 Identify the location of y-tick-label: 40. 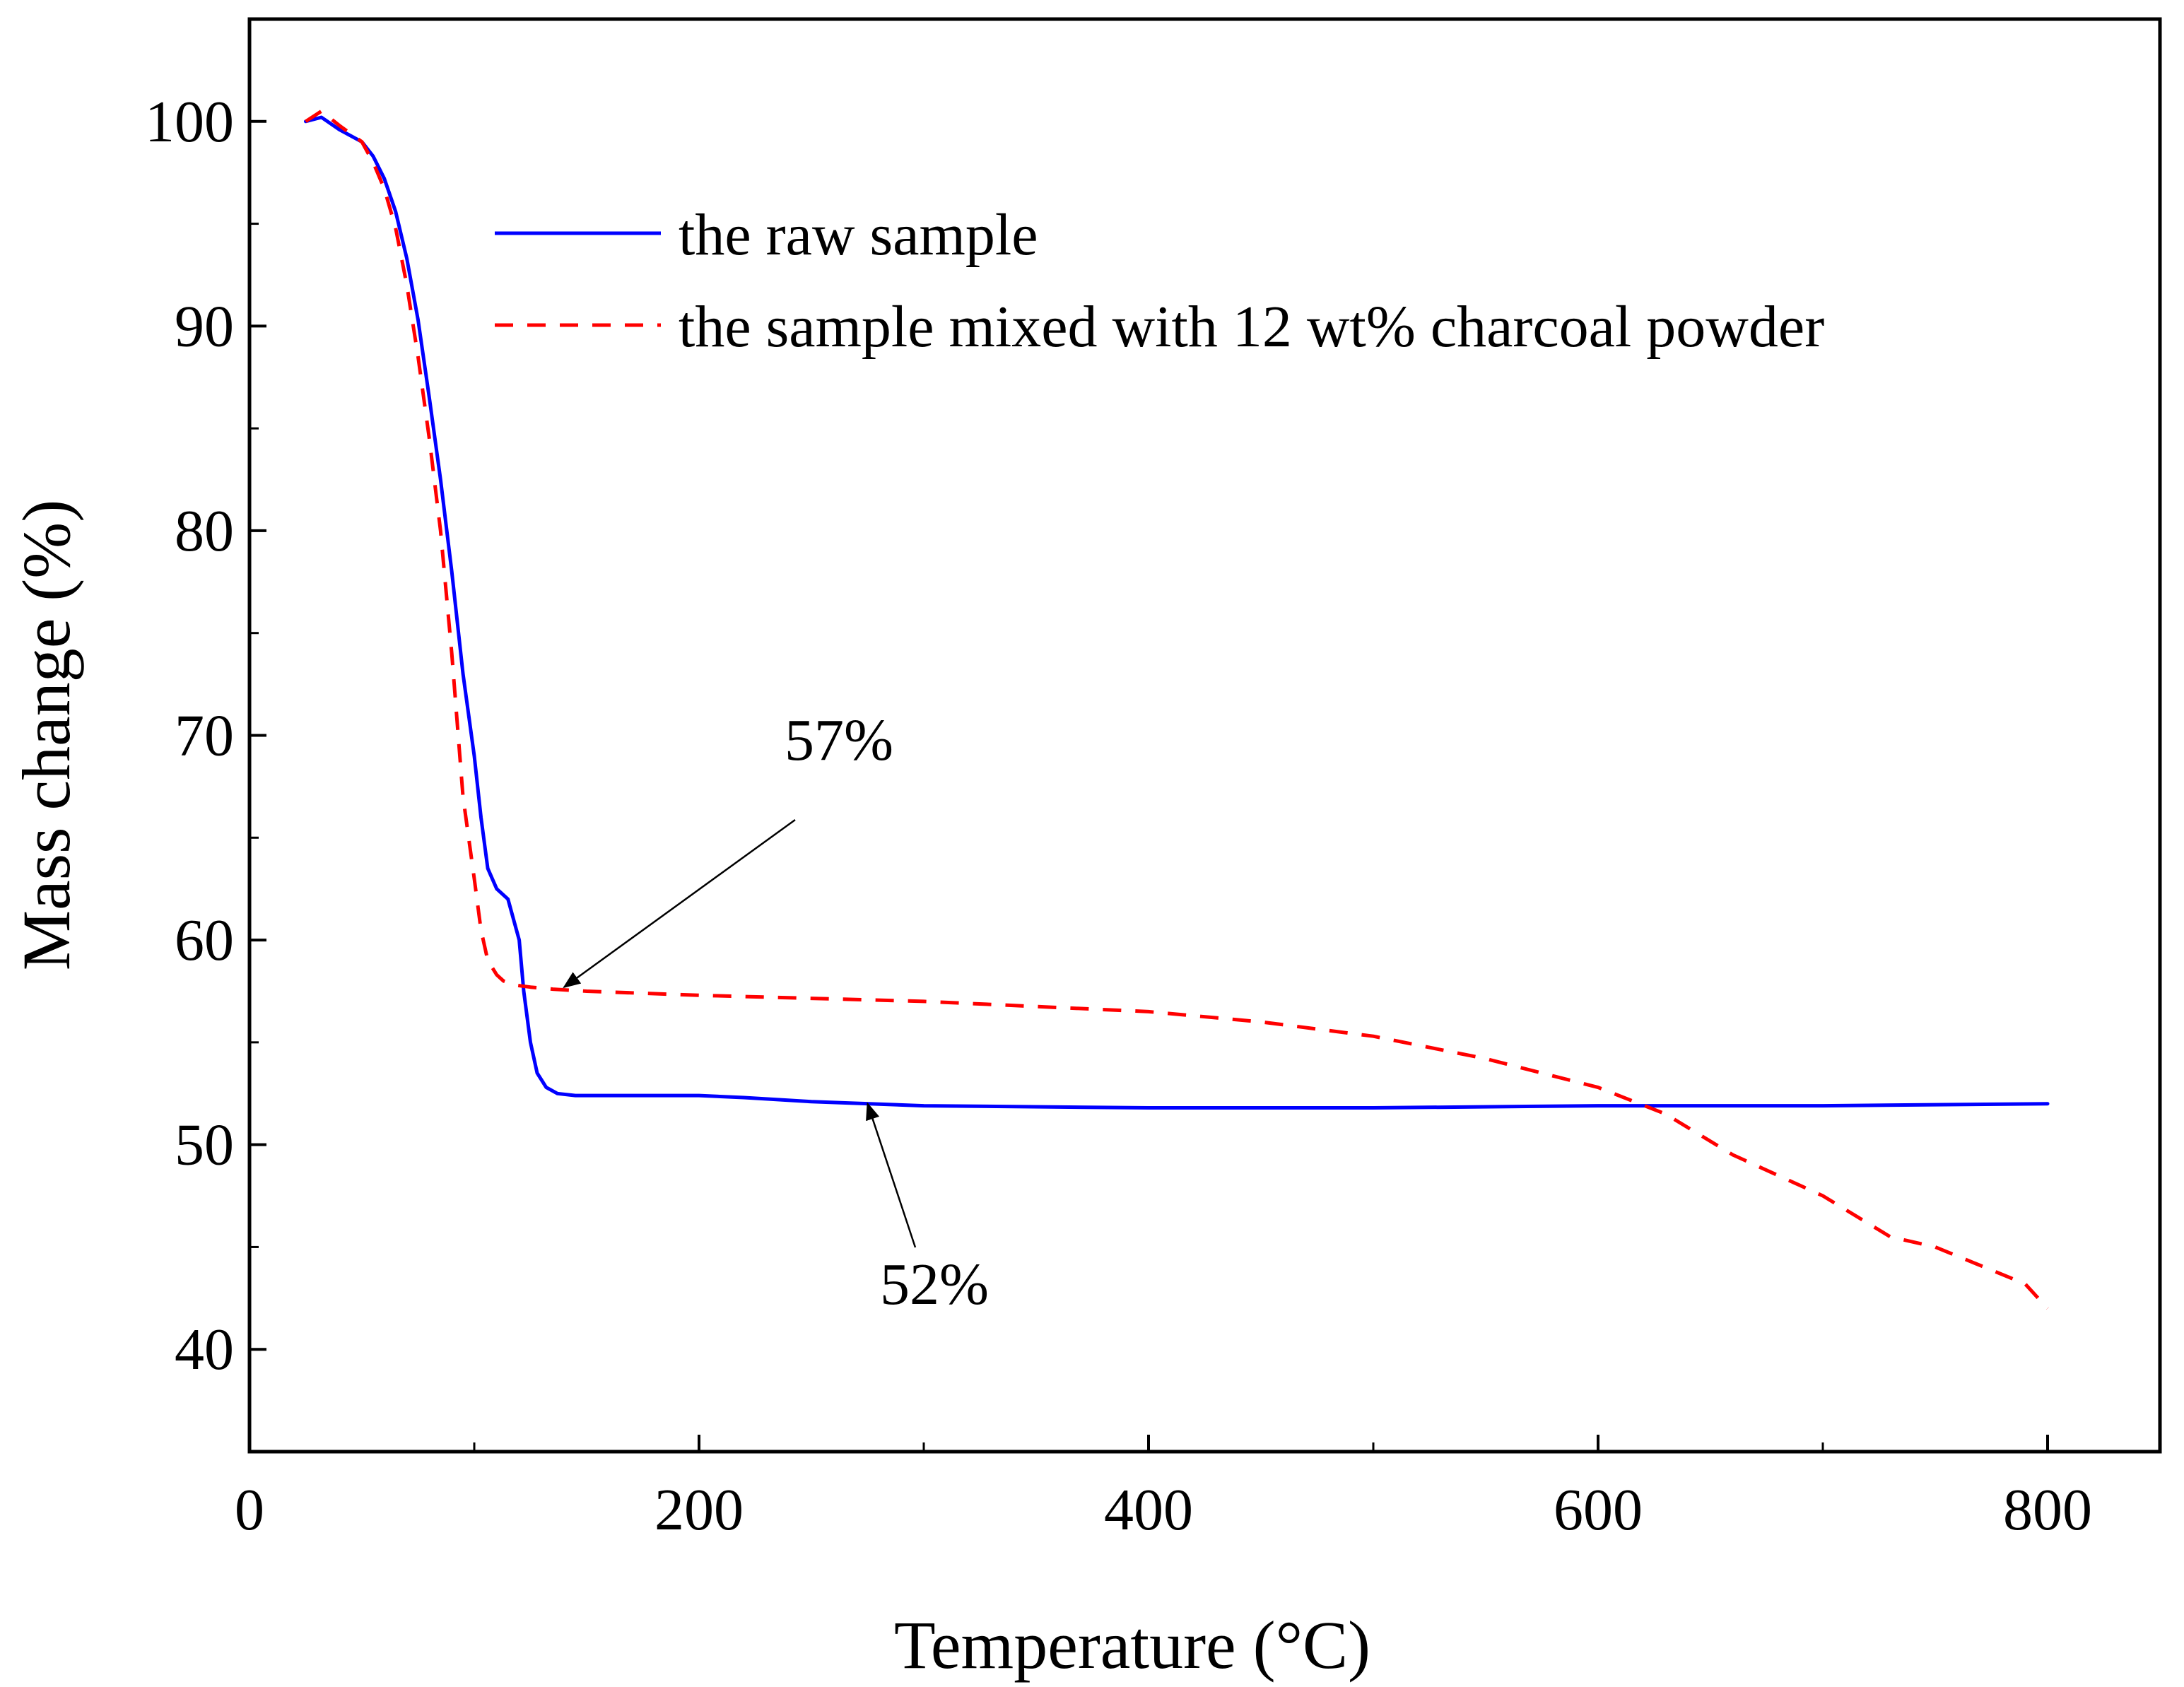
(205, 1350).